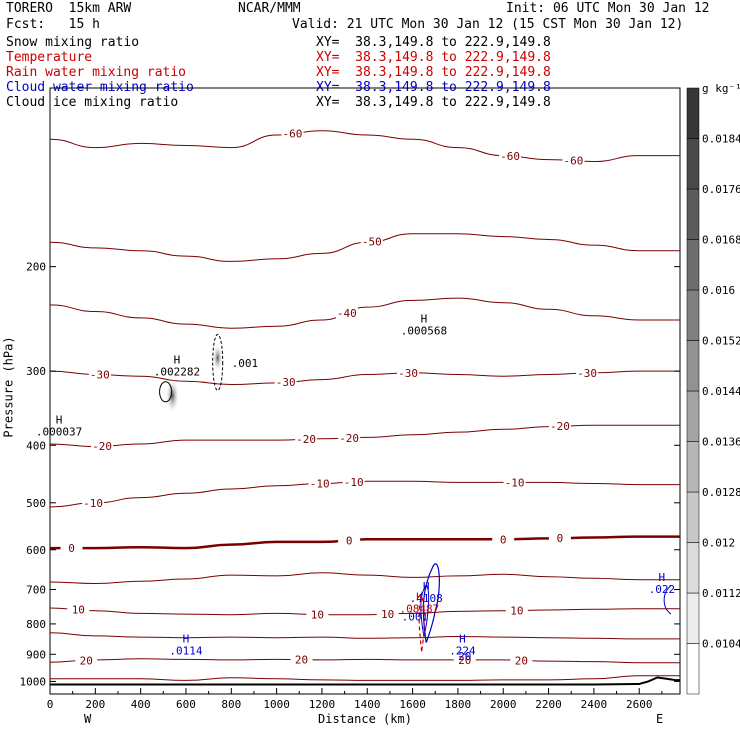  Describe the element at coordinates (721, 240) in the screenshot. I see `colorbar-label: 0.0168` at that location.